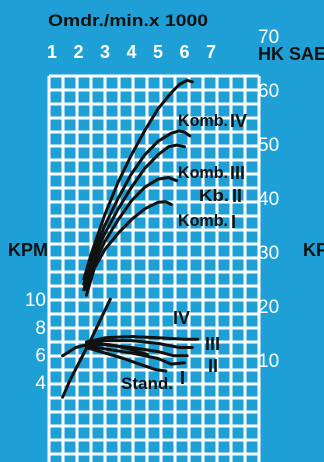  Describe the element at coordinates (203, 120) in the screenshot. I see `label-komb-iv-text: Komb.` at that location.